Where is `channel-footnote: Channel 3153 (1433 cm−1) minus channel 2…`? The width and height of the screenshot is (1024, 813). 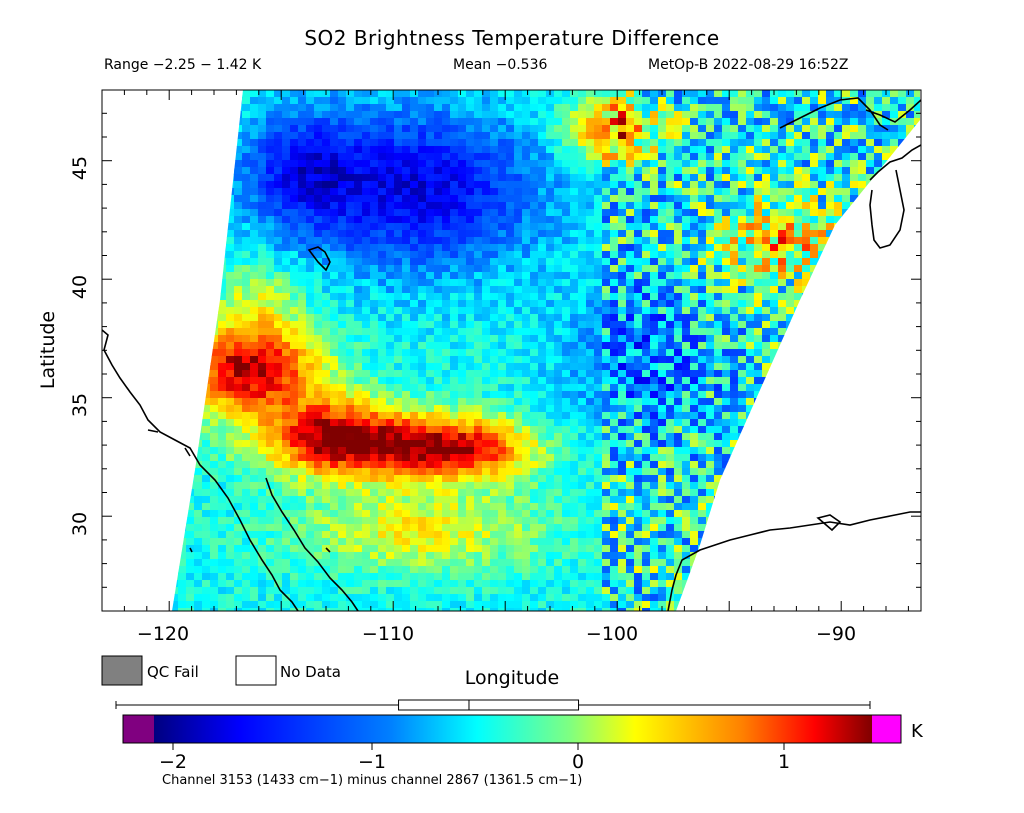
channel-footnote: Channel 3153 (1433 cm−1) minus channel 2… is located at coordinates (372, 780).